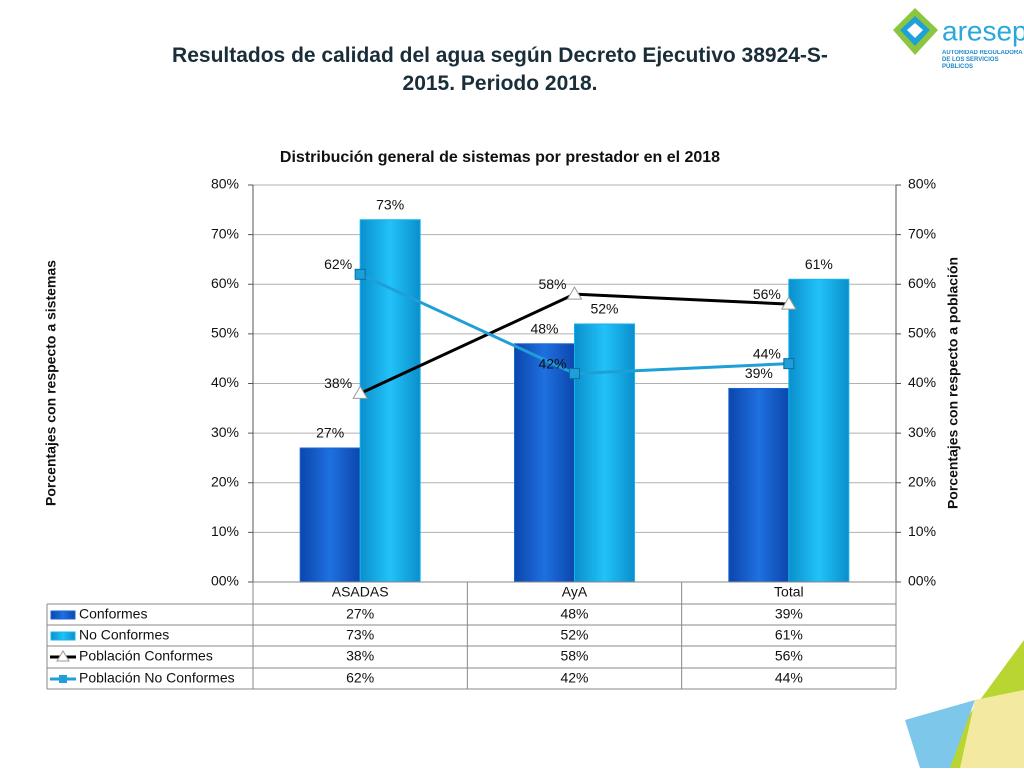  What do you see at coordinates (922, 432) in the screenshot?
I see `y2-tick-label: 30%` at bounding box center [922, 432].